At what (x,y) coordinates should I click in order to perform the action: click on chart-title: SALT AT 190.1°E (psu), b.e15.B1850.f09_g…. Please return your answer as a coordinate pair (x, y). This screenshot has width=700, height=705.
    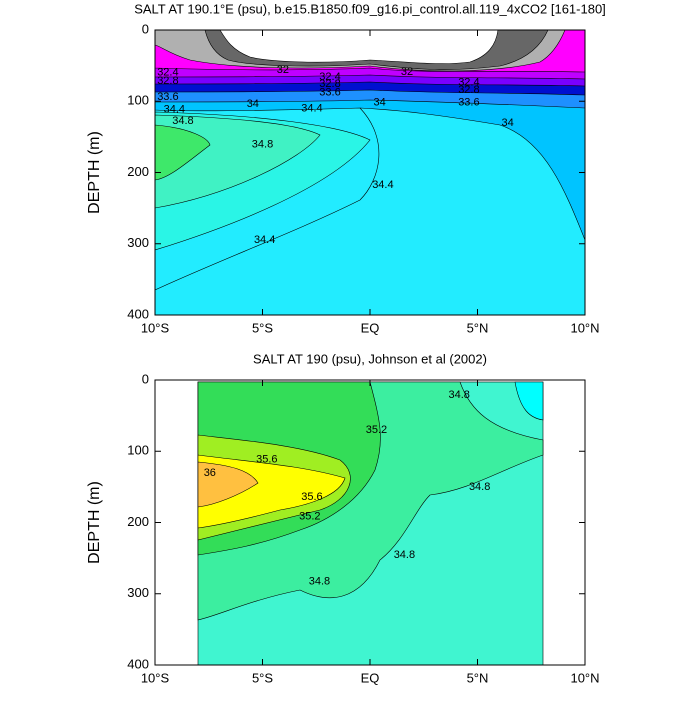
    Looking at the image, I should click on (370, 8).